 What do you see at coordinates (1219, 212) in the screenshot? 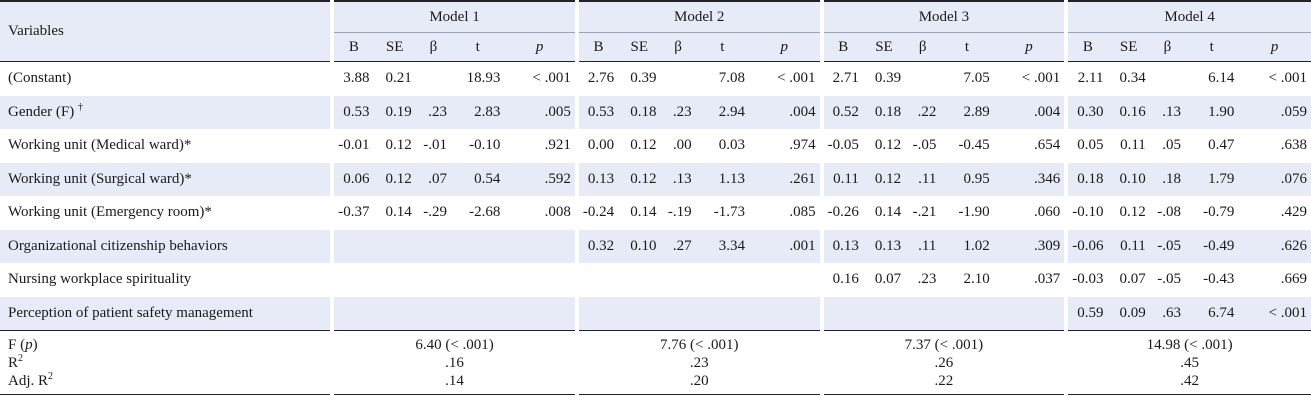
I see `cell-model-4-t: -0.79` at bounding box center [1219, 212].